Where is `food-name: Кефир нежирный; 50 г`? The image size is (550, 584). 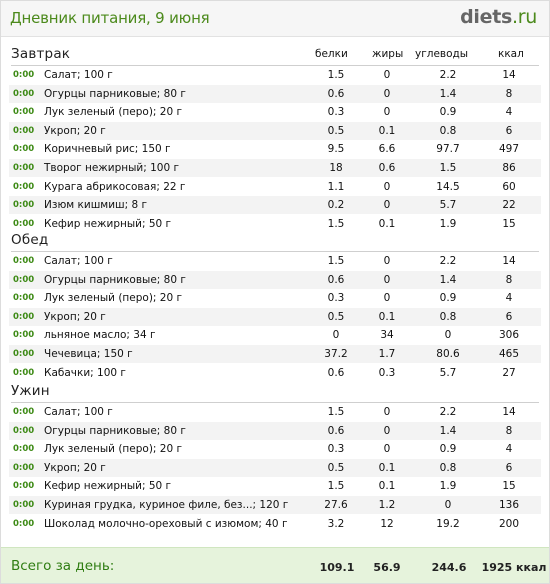
food-name: Кефир нежирный; 50 г is located at coordinates (108, 223).